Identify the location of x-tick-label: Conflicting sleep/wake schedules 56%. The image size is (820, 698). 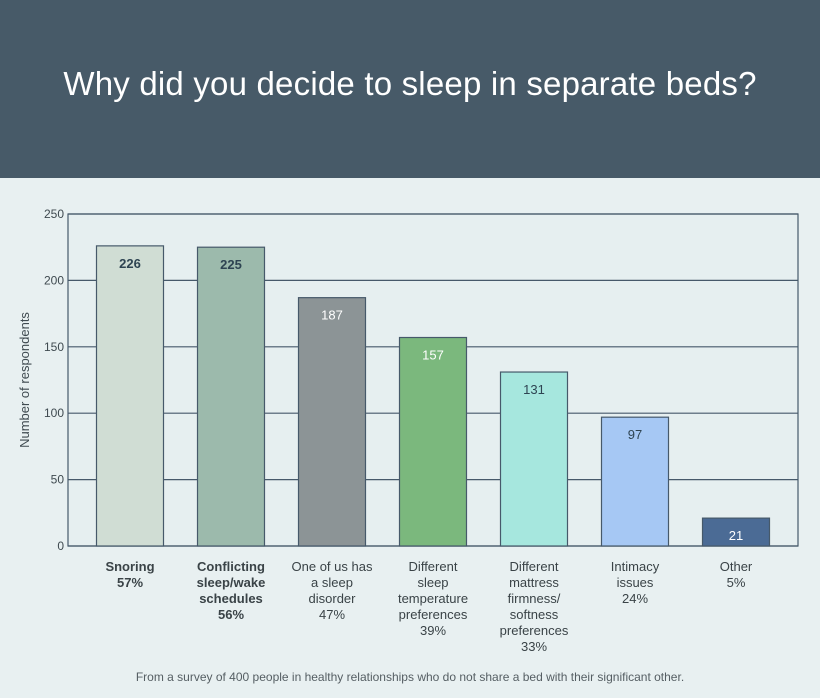
(231, 590).